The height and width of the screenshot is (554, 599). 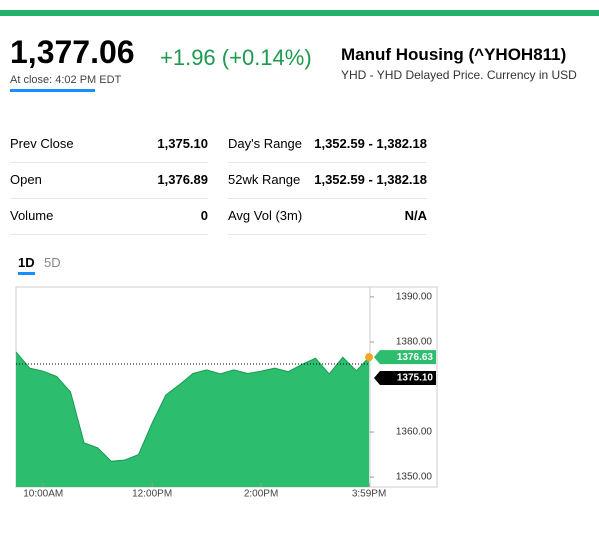 I want to click on stat-row: Avg Vol (3m) N/A, so click(x=327, y=216).